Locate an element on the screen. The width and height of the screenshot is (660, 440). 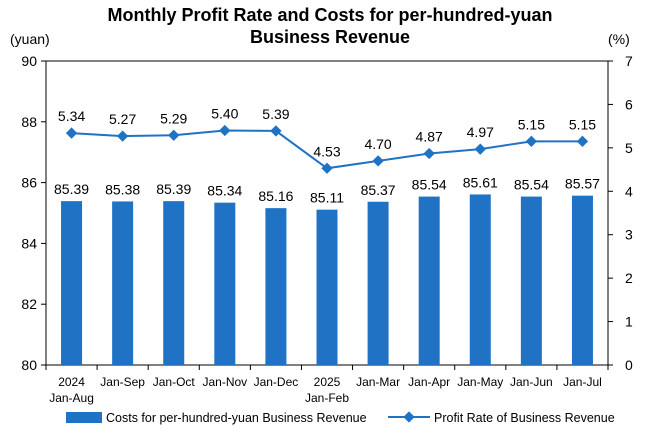
profit-rate-value-label: 4.70 is located at coordinates (377, 144).